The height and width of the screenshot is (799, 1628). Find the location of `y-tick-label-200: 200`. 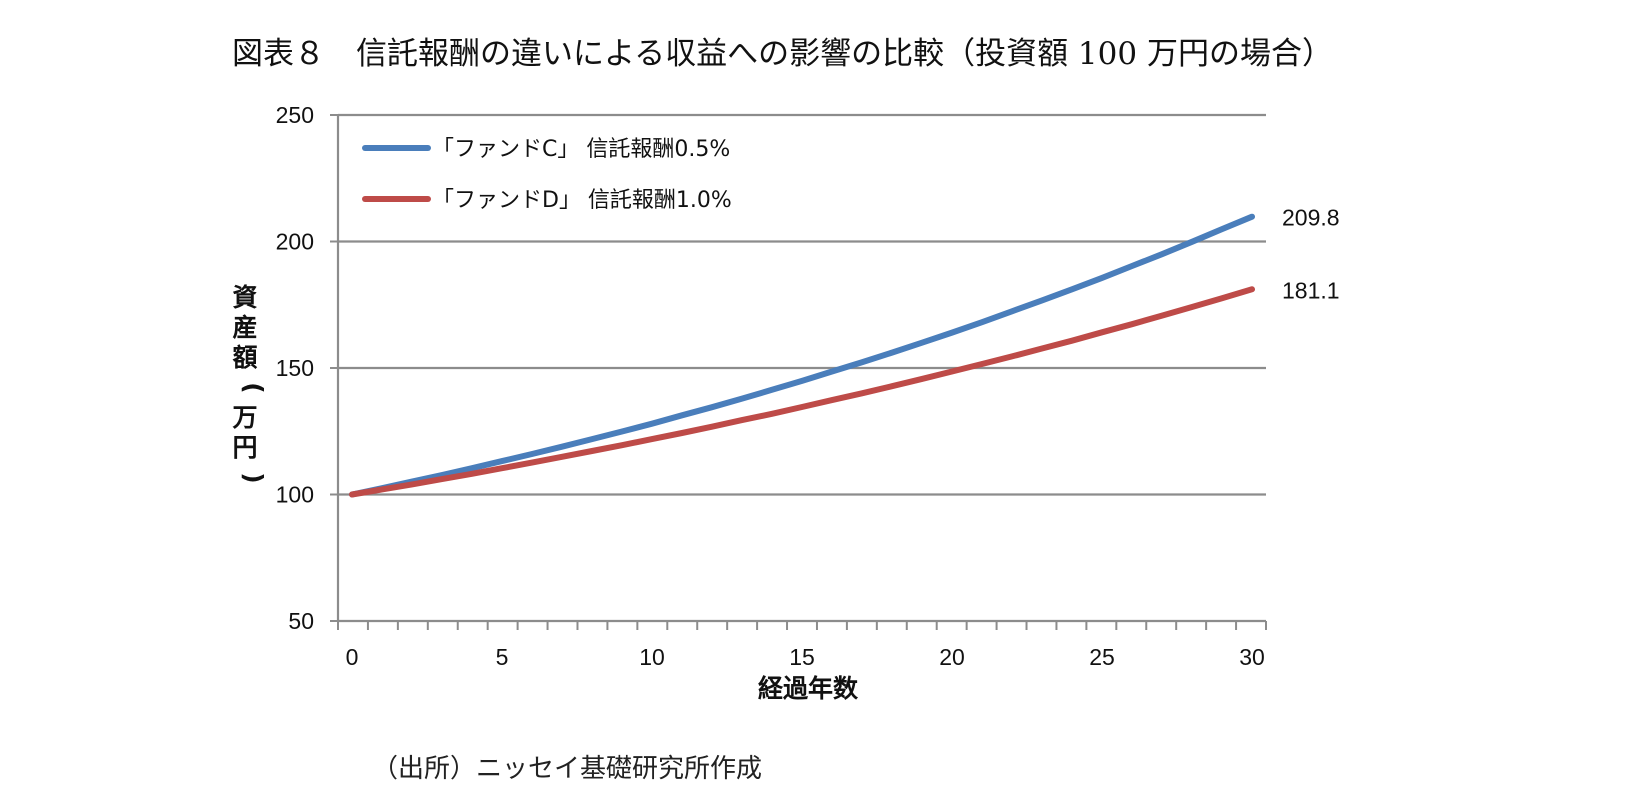

y-tick-label-200: 200 is located at coordinates (295, 242).